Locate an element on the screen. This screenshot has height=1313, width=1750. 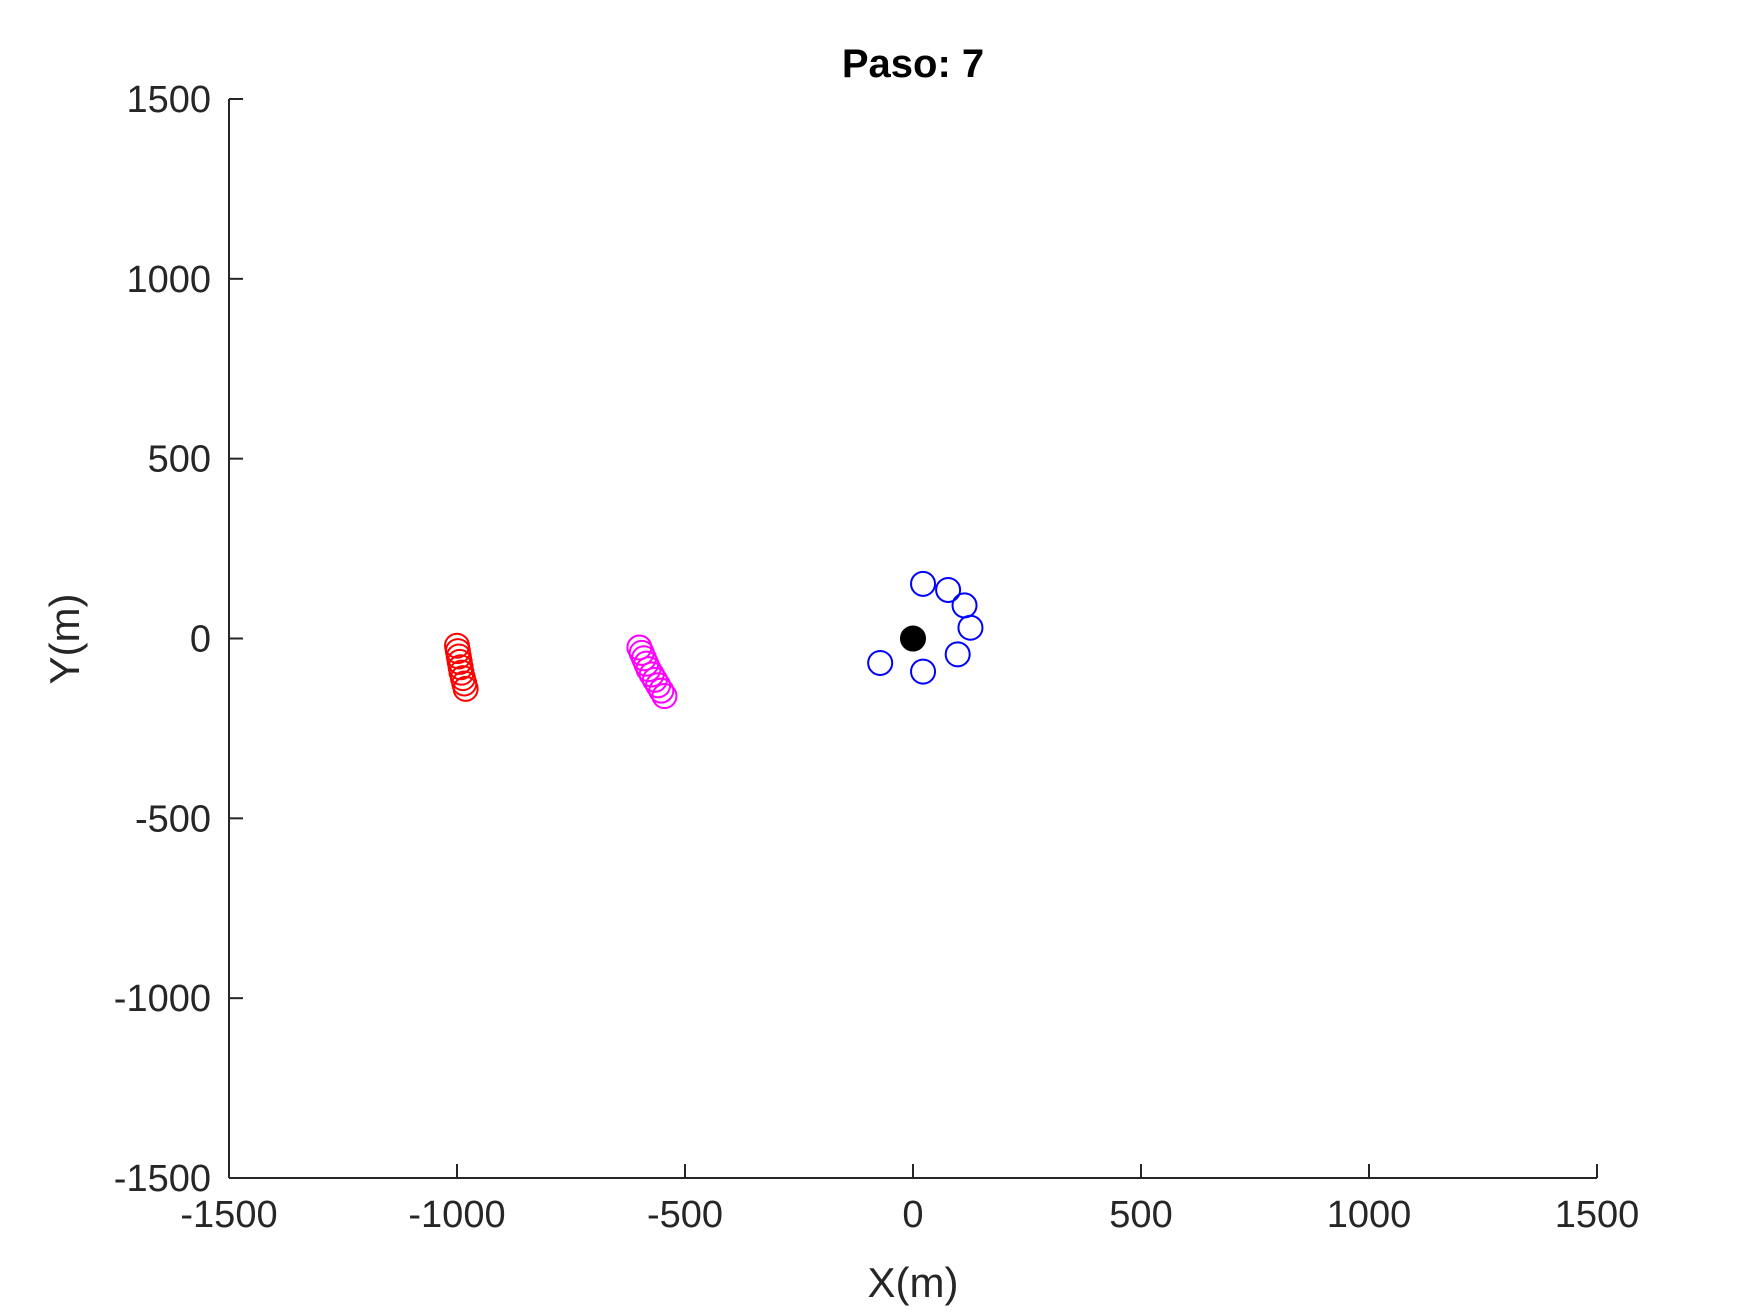
y-tick-label: 500 is located at coordinates (179, 460).